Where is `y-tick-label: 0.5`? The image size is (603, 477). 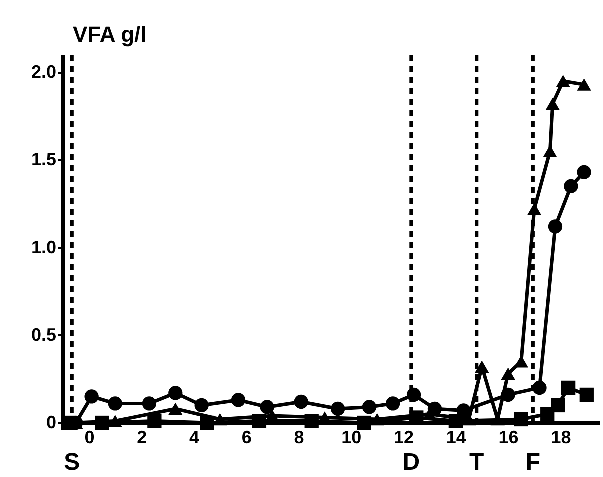 y-tick-label: 0.5 is located at coordinates (43, 334).